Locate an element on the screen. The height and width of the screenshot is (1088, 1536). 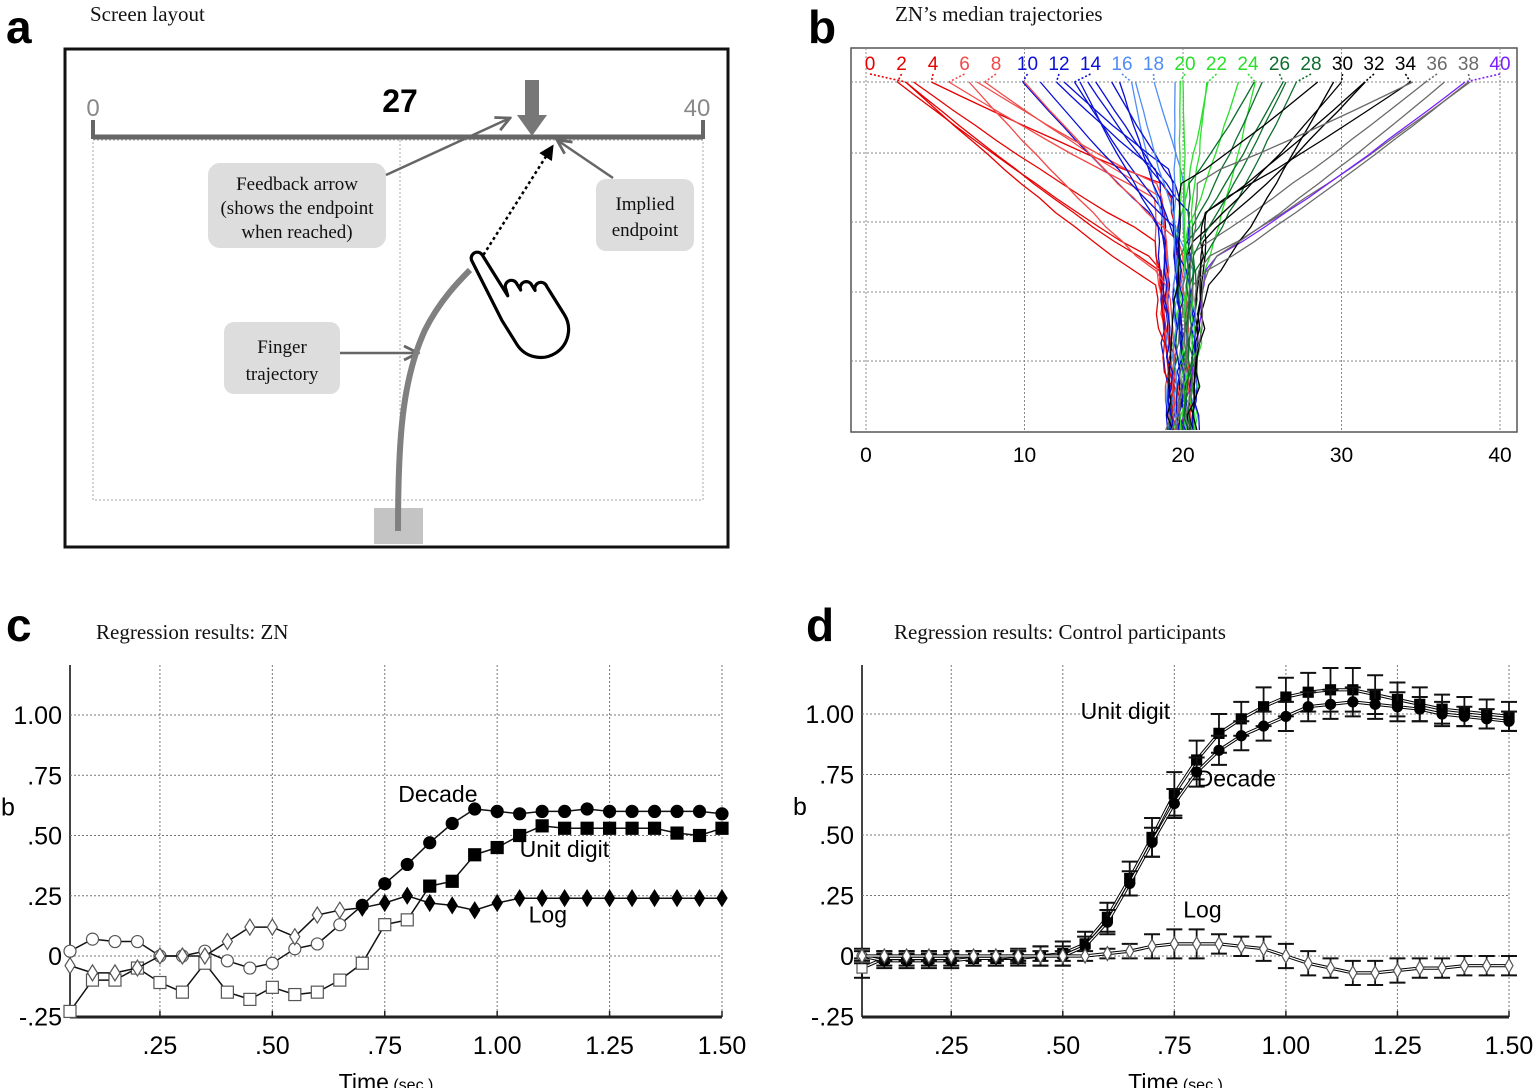
callout-feedback-line-3: when reached) is located at coordinates (296, 232).